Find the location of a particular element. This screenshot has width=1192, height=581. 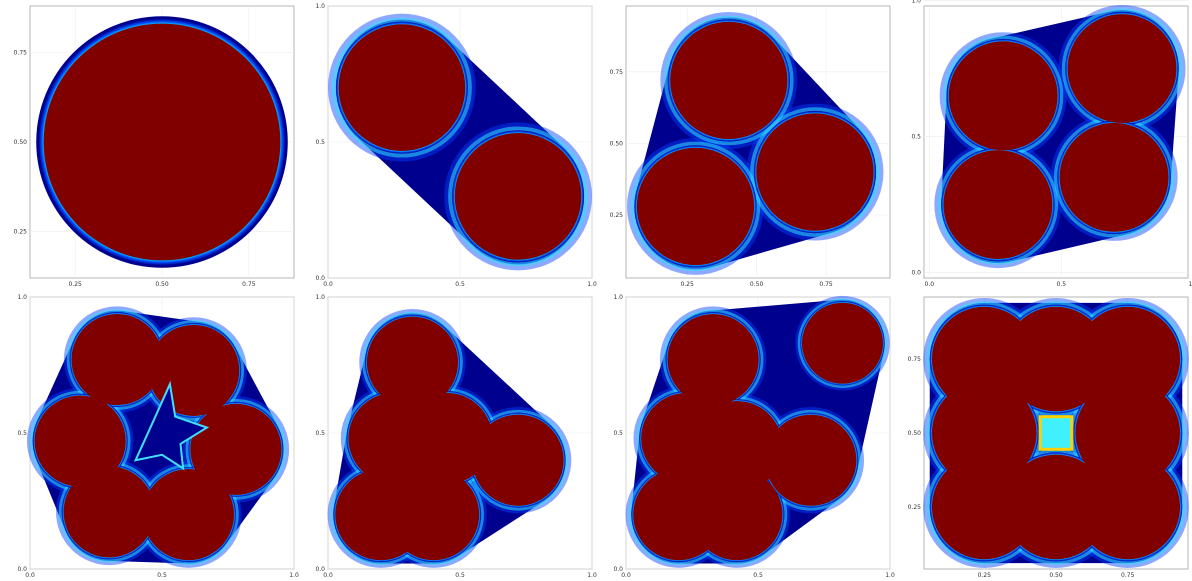

chart-panel-1: 0.25 0.50 0.75 0.25 0.50 0.75 is located at coordinates (149, 145).